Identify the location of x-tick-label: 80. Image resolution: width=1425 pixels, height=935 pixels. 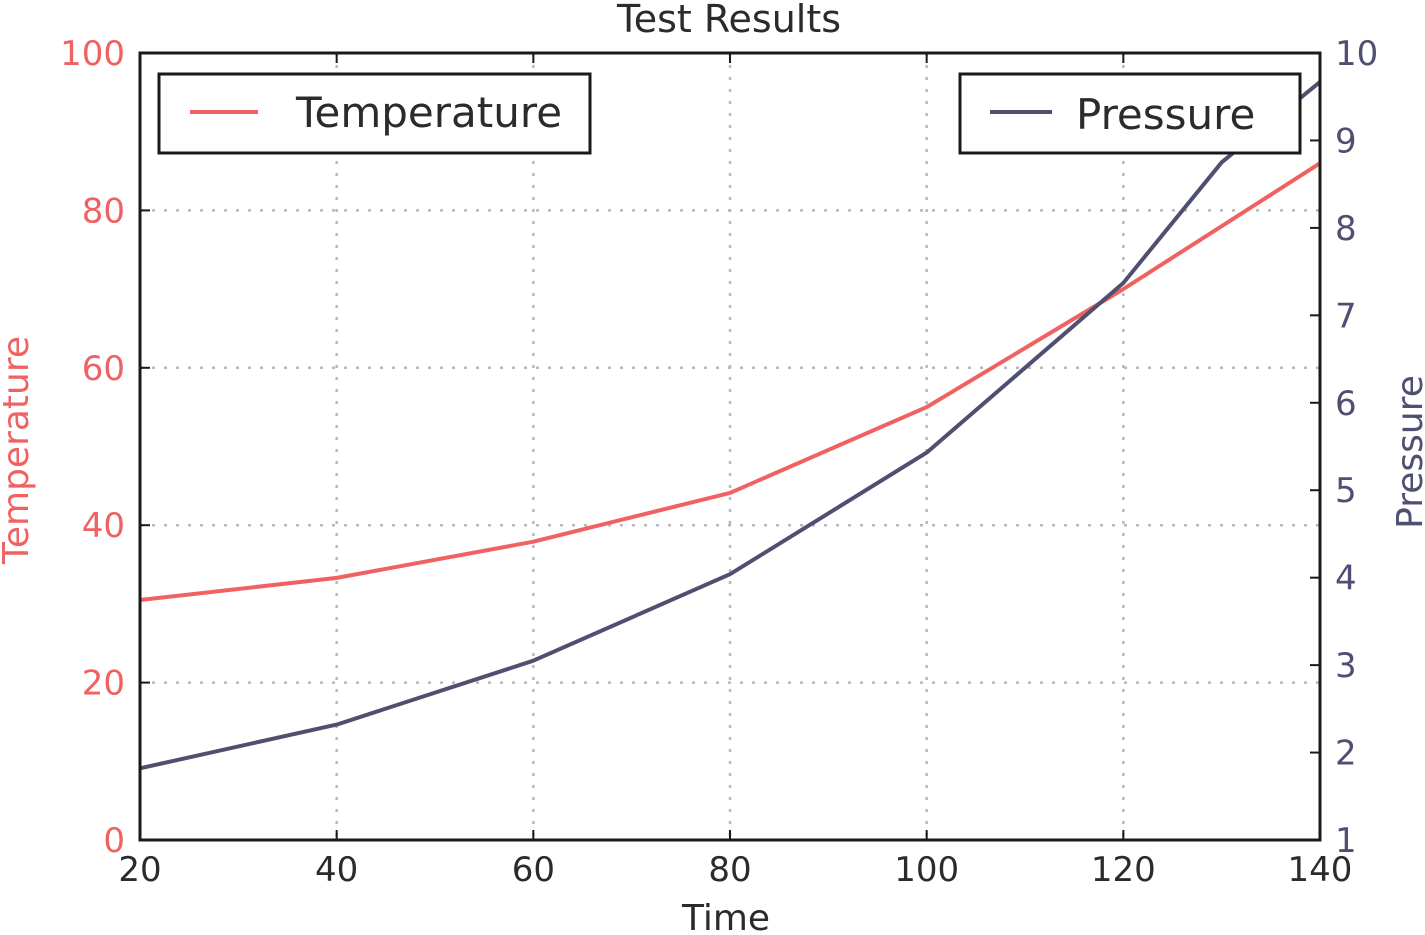
(729, 870).